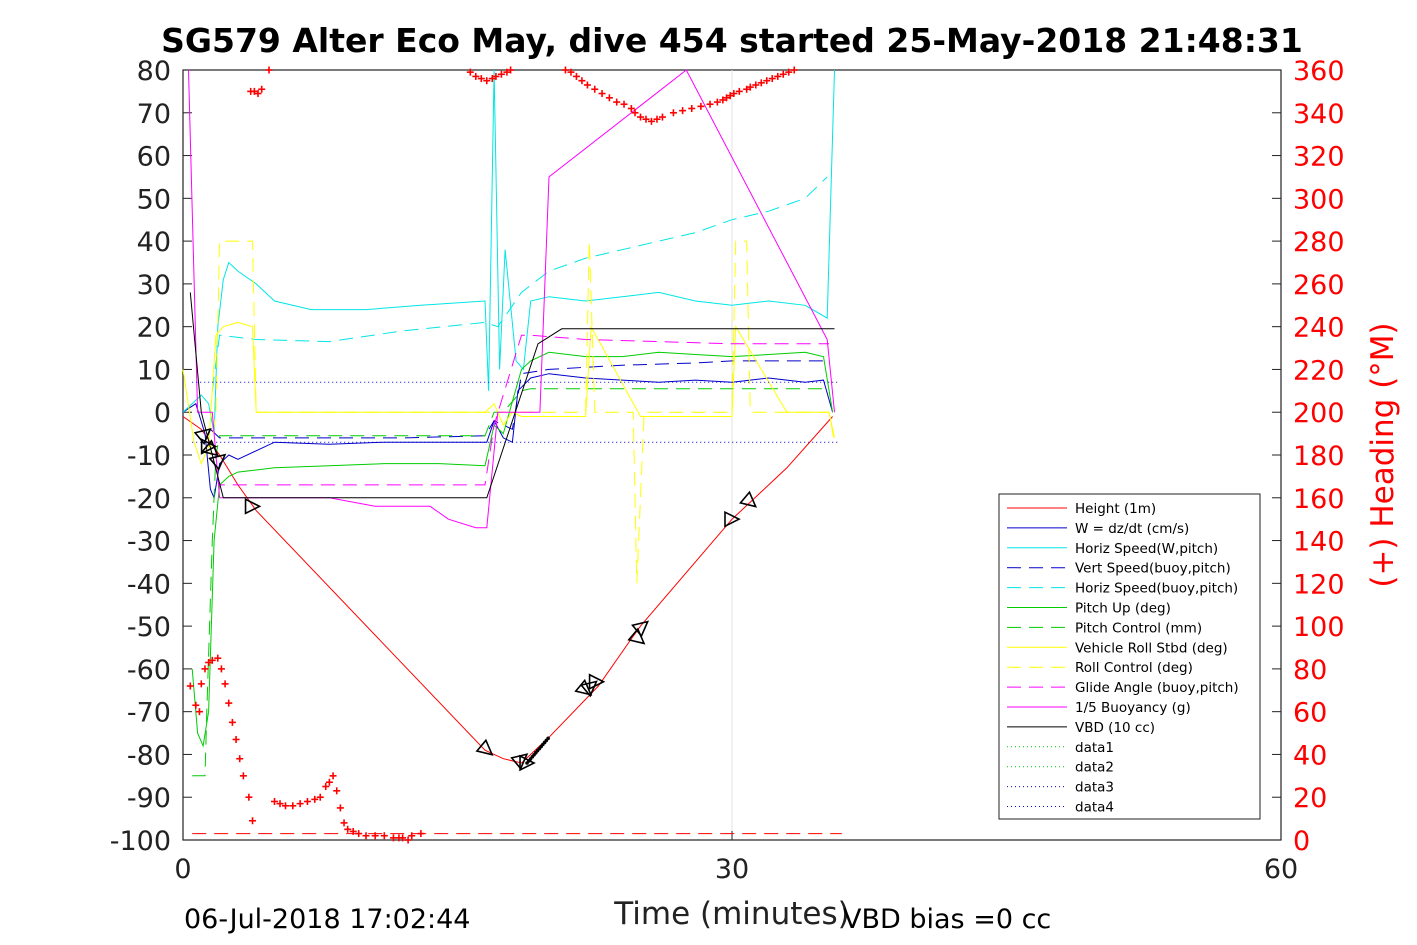 This screenshot has width=1417, height=945. Describe the element at coordinates (149, 670) in the screenshot. I see `left-tick-label: -60` at that location.